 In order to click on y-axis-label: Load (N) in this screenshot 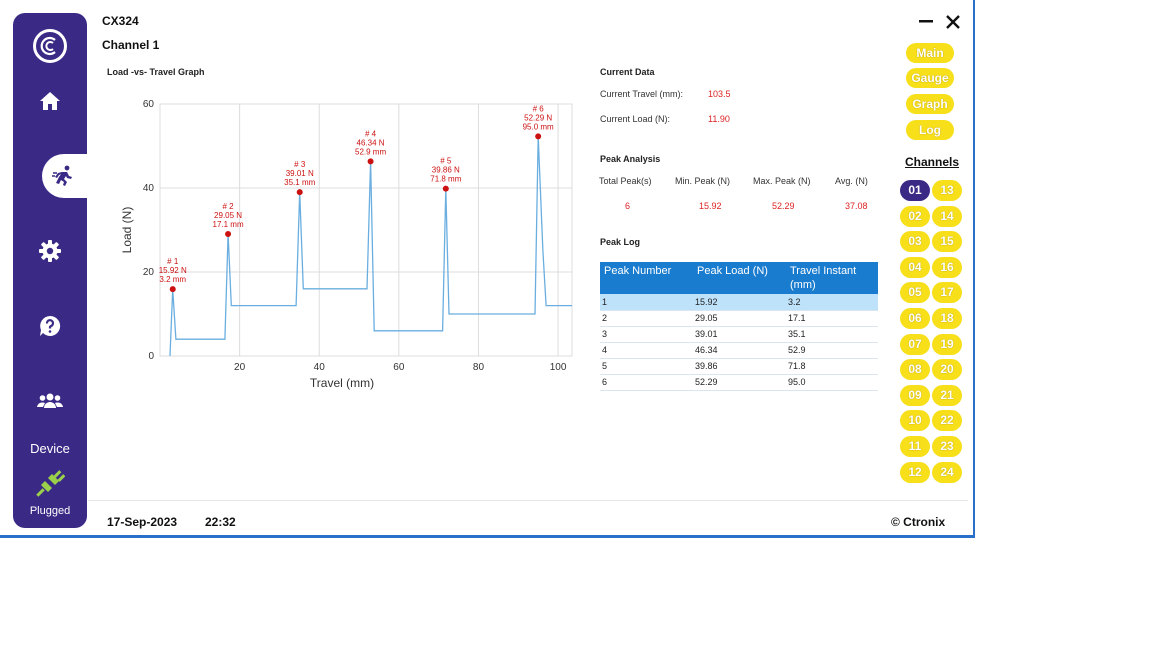, I will do `click(127, 230)`.